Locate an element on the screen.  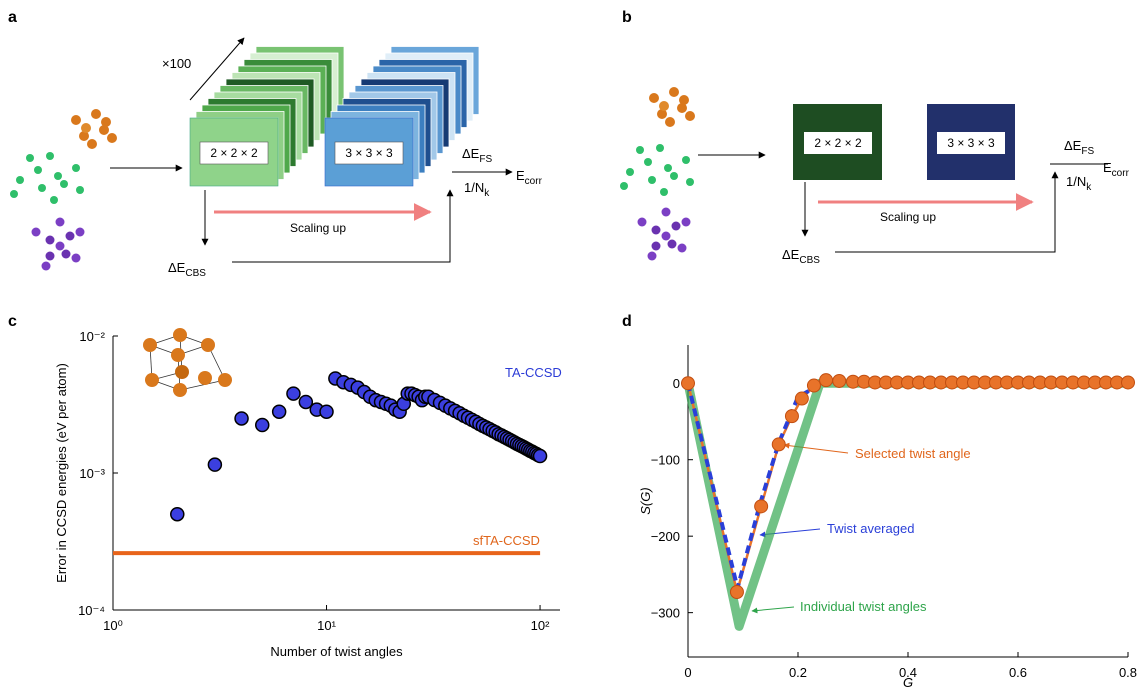
annotation-arrow is located at coordinates (773, 610).